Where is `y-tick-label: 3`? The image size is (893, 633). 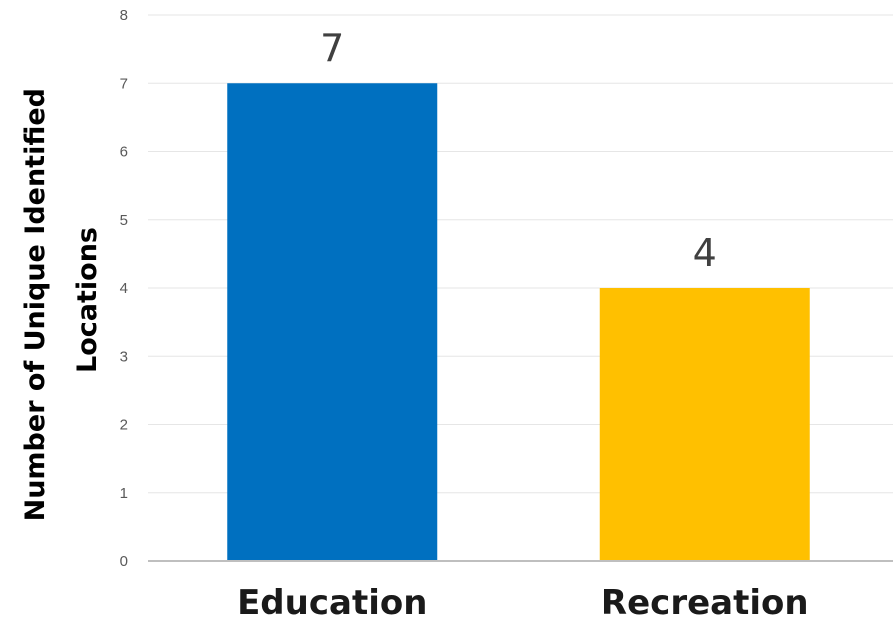
y-tick-label: 3 is located at coordinates (124, 356).